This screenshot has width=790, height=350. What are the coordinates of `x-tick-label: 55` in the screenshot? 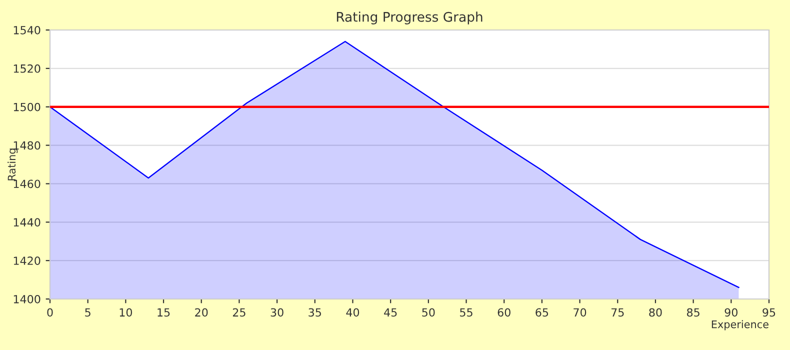 It's located at (466, 312).